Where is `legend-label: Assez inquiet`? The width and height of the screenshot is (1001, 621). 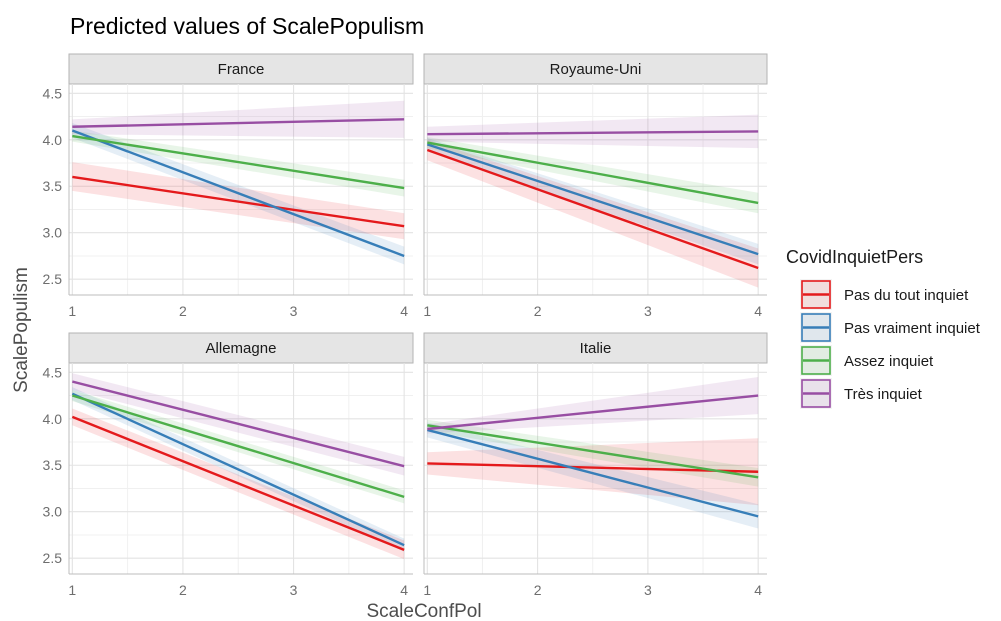
legend-label: Assez inquiet is located at coordinates (889, 361).